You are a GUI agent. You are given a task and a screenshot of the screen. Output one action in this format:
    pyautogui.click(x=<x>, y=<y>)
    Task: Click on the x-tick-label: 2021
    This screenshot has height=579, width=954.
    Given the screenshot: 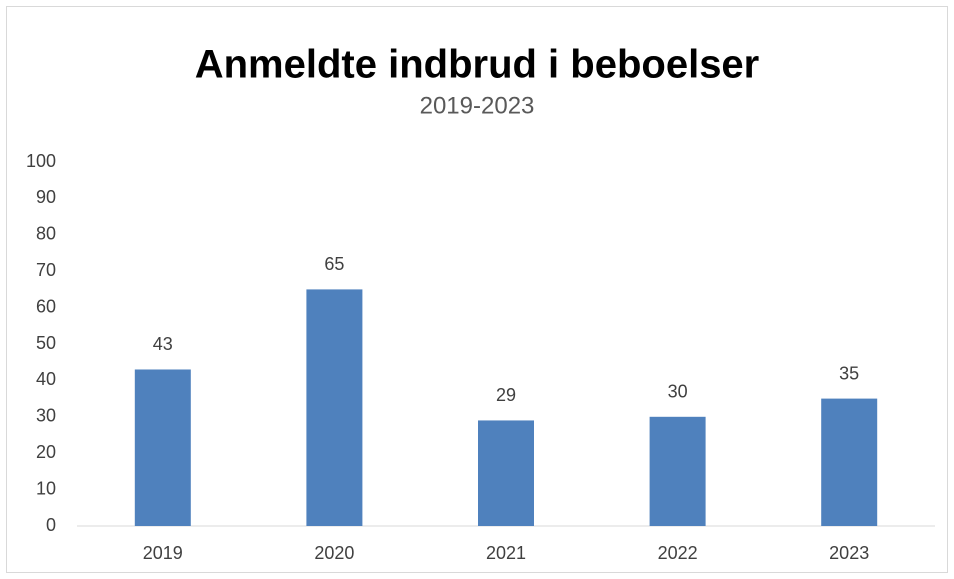 What is the action you would take?
    pyautogui.click(x=506, y=553)
    